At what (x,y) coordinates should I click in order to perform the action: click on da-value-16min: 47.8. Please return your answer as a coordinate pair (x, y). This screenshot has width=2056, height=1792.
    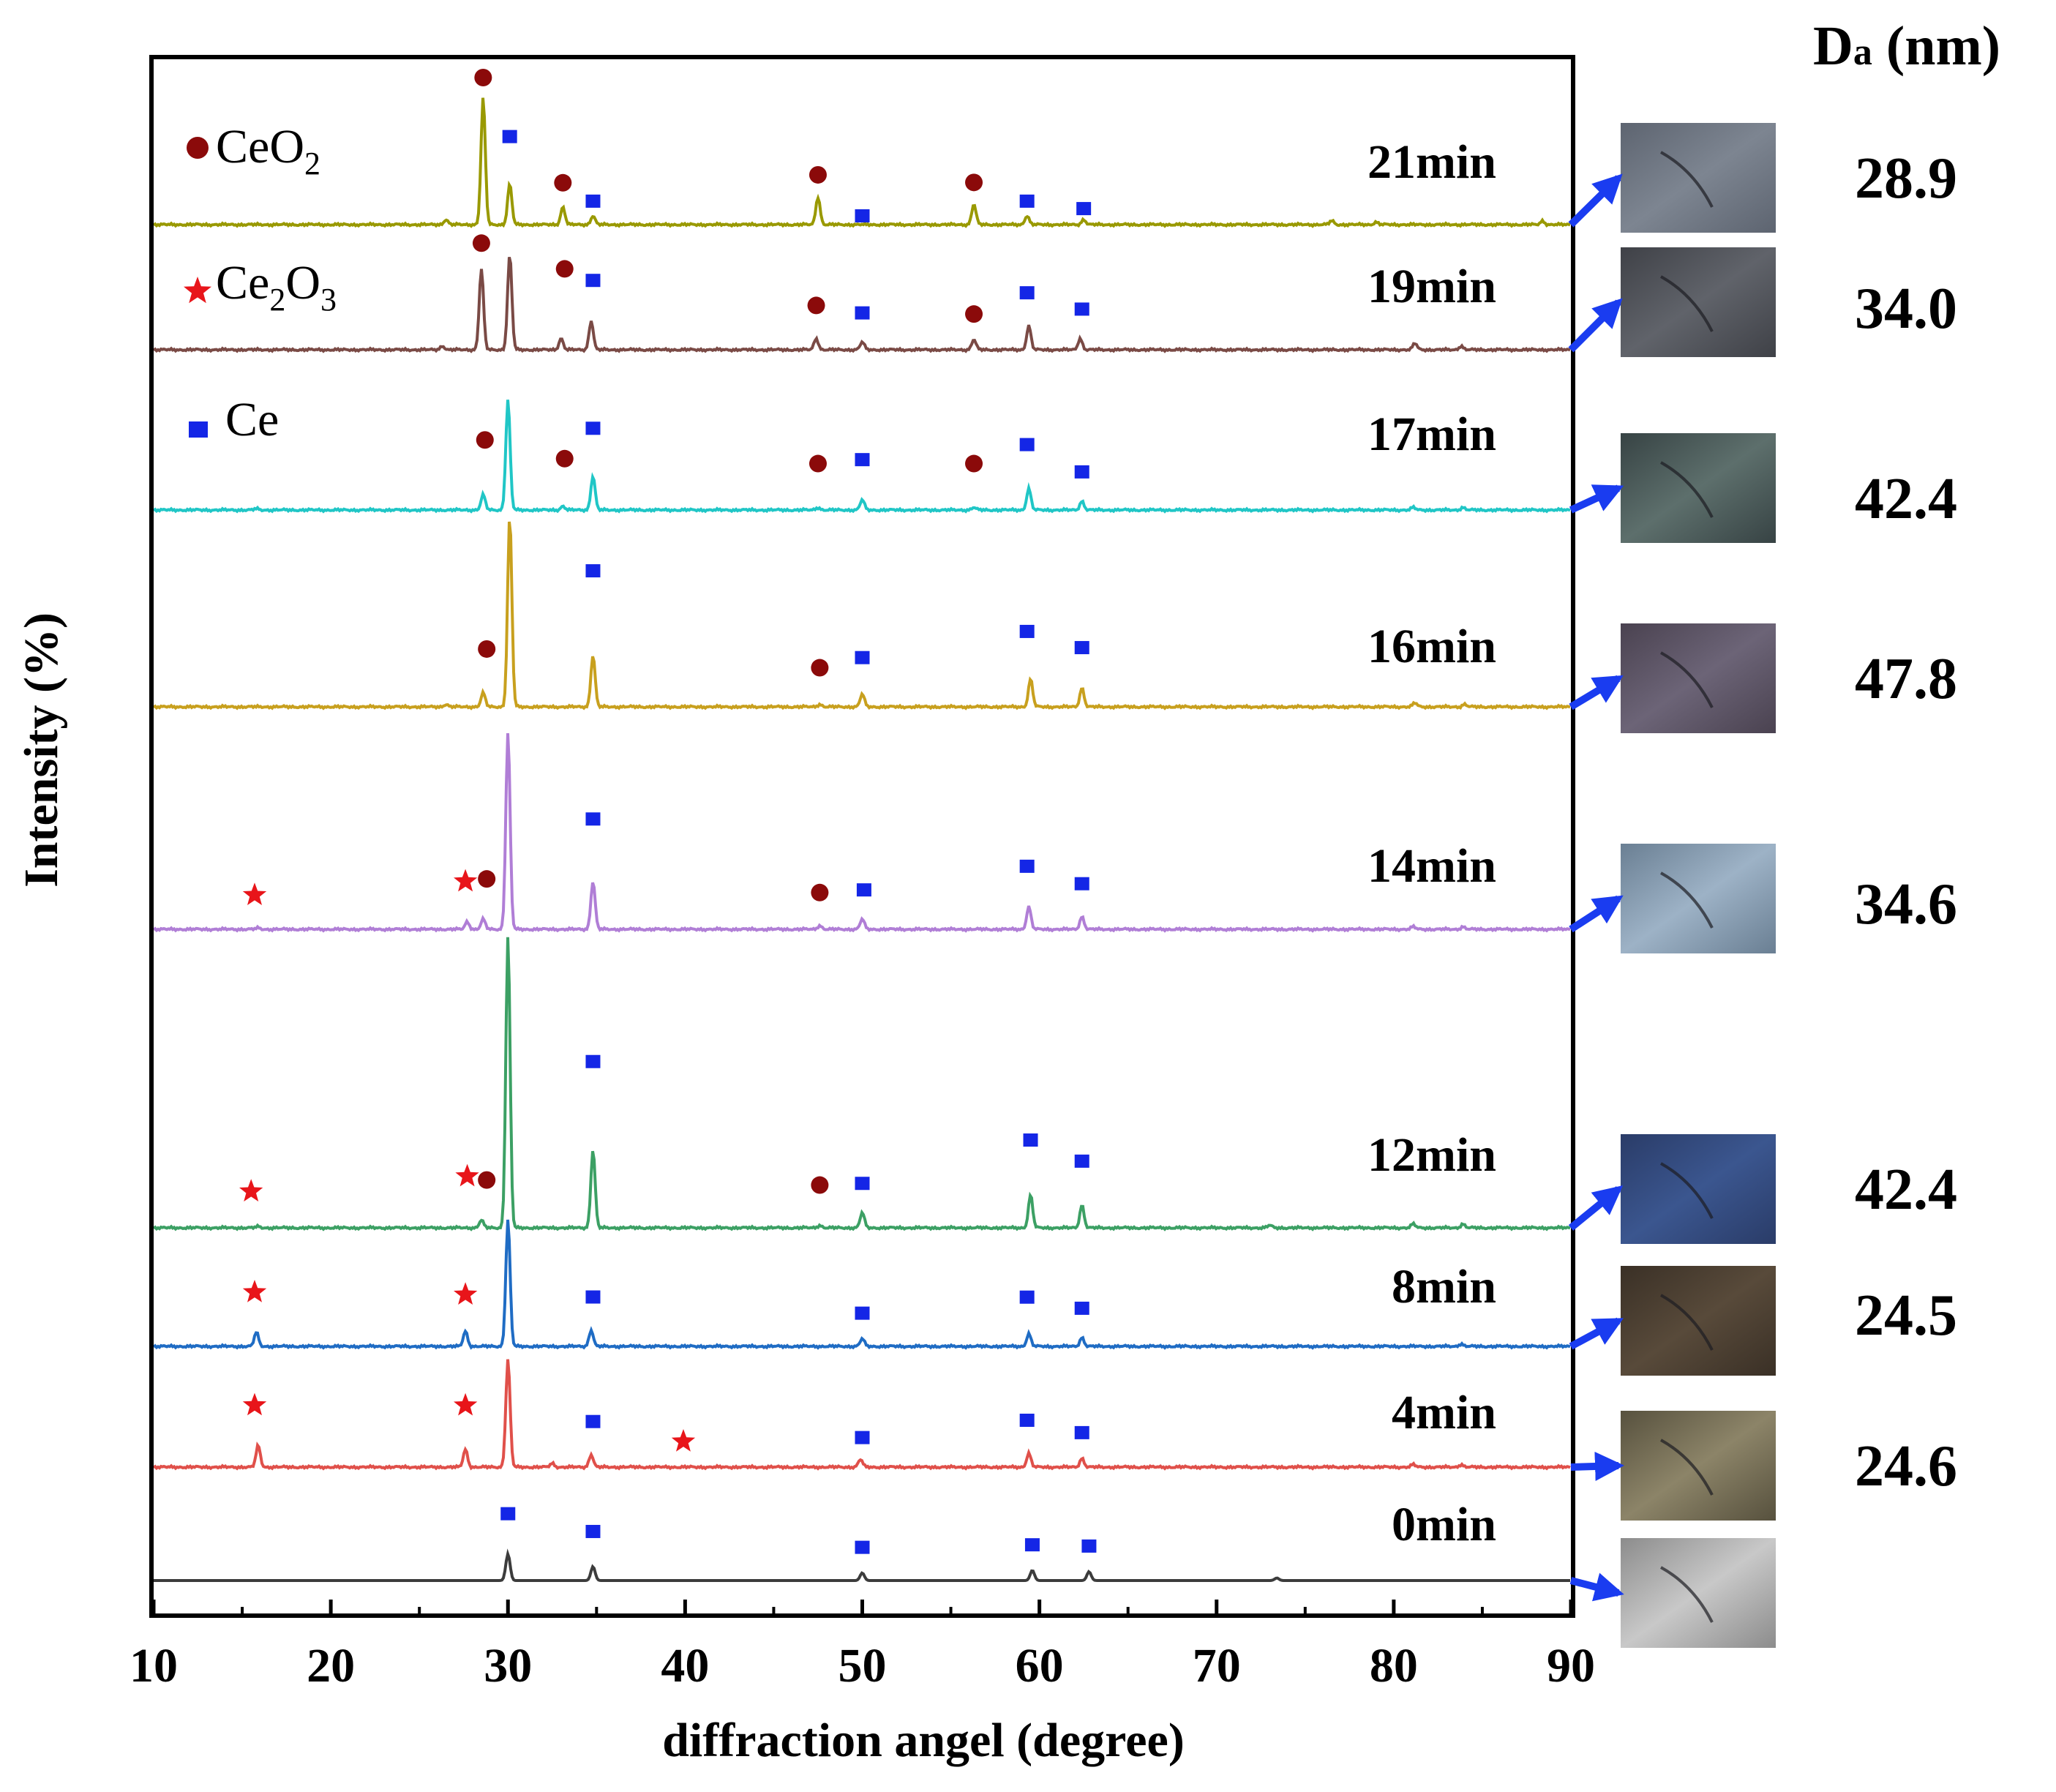
    Looking at the image, I should click on (1906, 679).